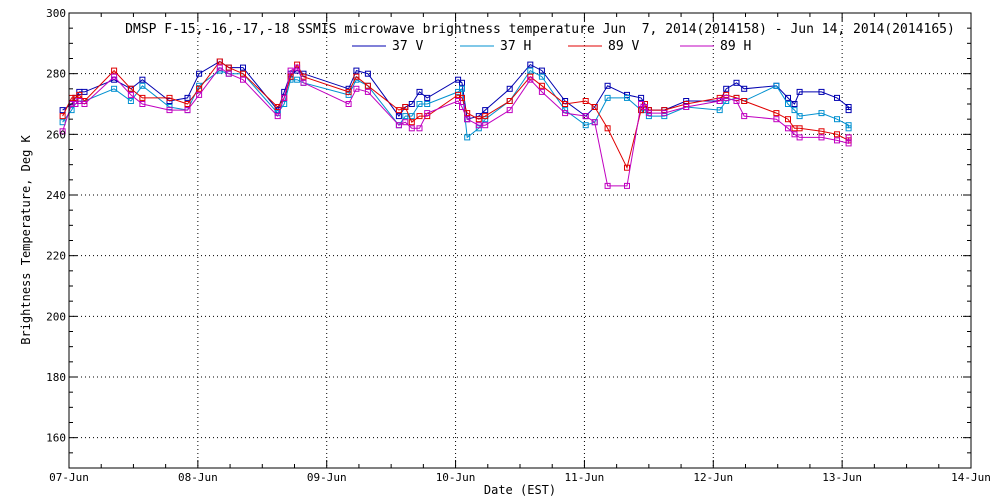  Describe the element at coordinates (551, 46) in the screenshot. I see `legend: 37 V 37 H 89 V 89 H` at that location.